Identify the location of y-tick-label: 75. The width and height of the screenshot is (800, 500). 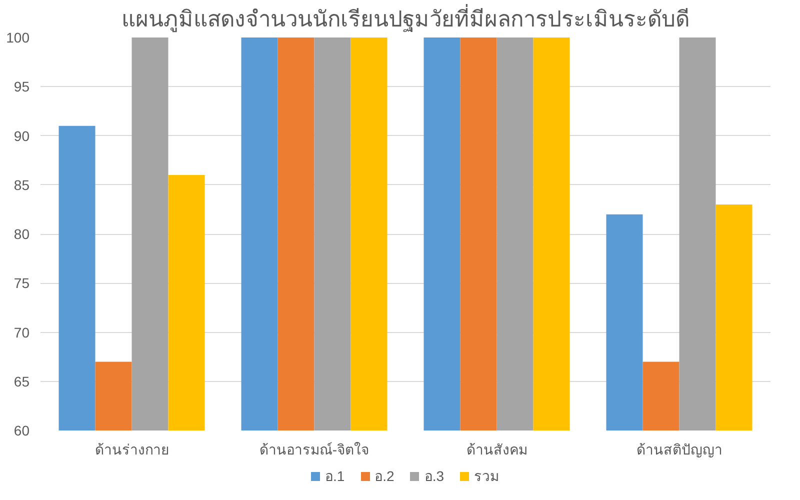
(22, 283).